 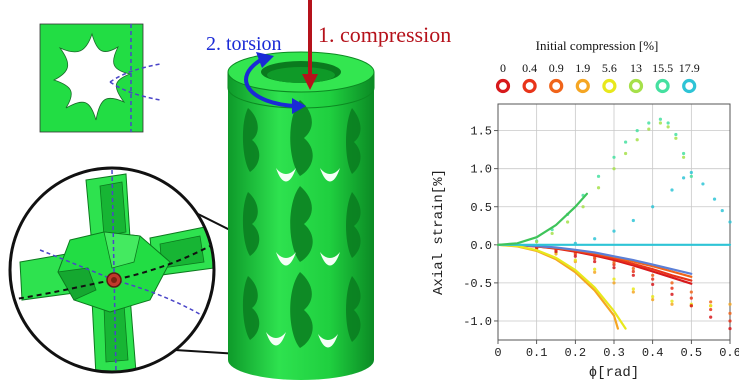 I want to click on joint-axis-line, so click(x=114, y=270).